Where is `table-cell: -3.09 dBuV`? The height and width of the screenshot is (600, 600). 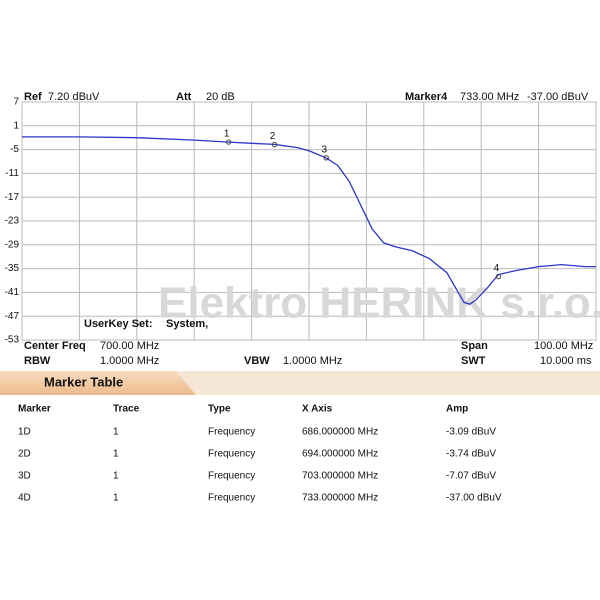
table-cell: -3.09 dBuV is located at coordinates (471, 432).